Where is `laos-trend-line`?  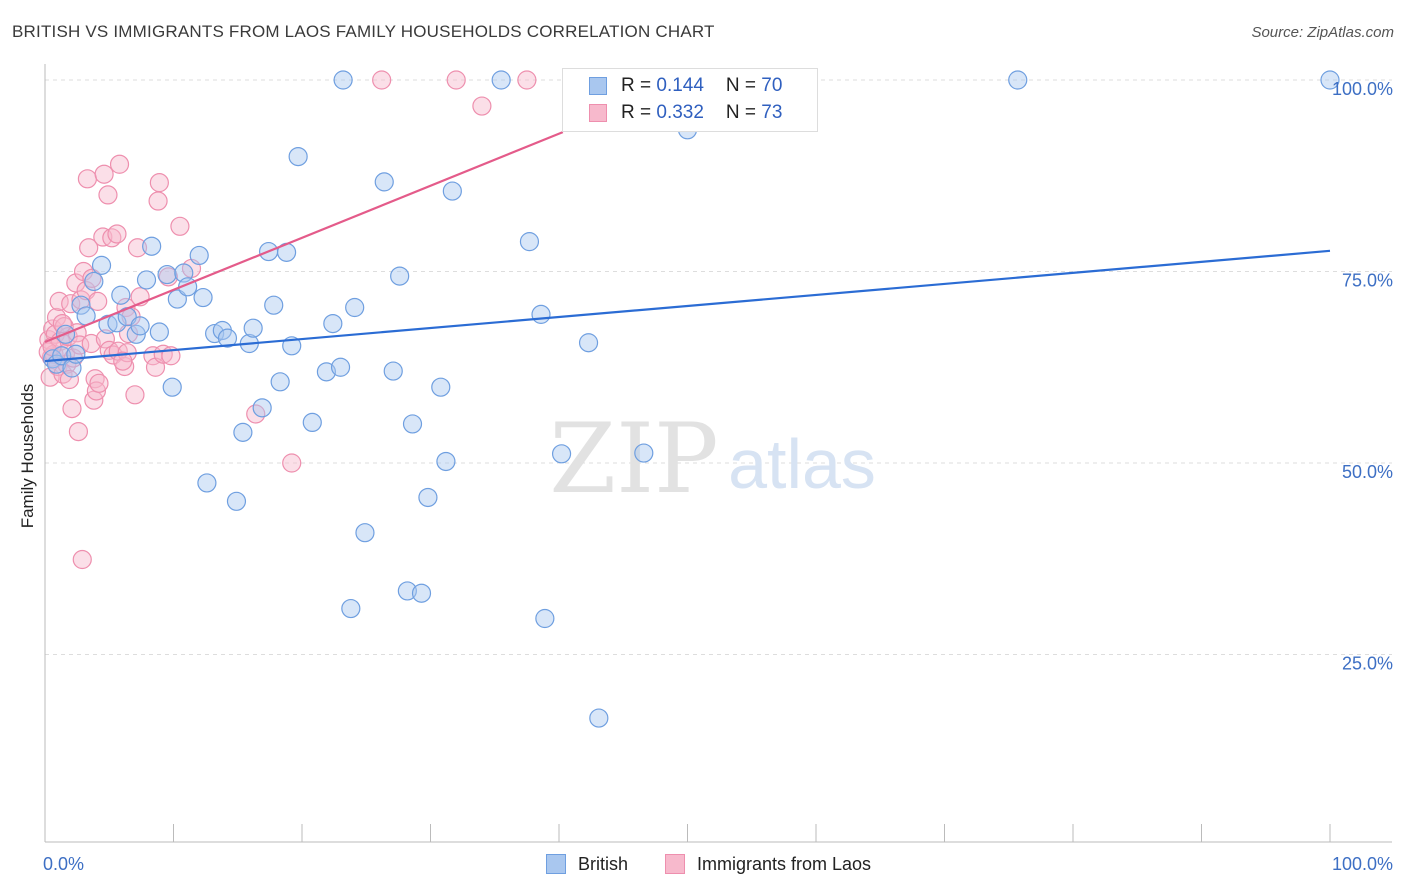
laos-trend-line is located at coordinates (304, 237).